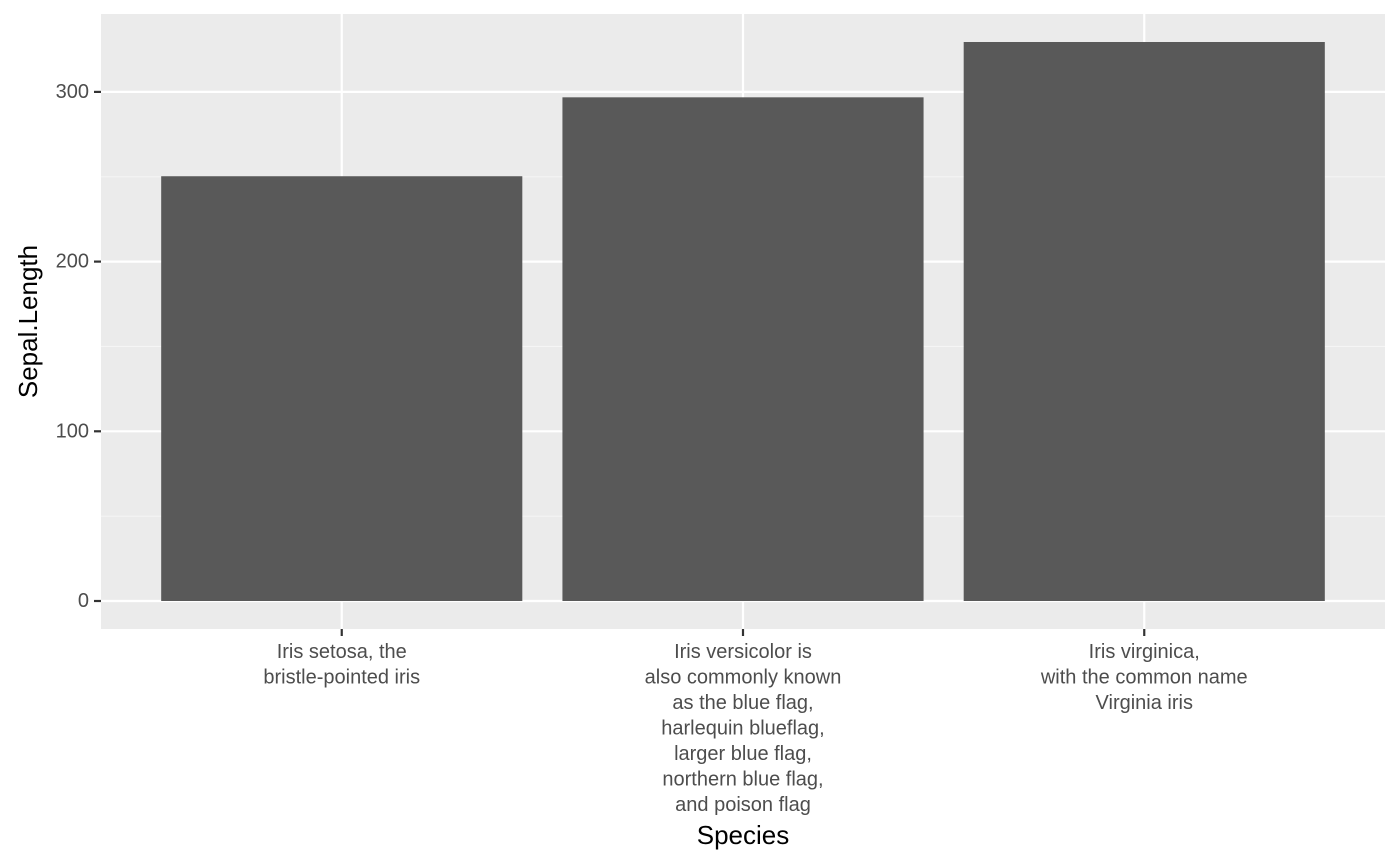 The height and width of the screenshot is (865, 1400). What do you see at coordinates (83, 601) in the screenshot?
I see `y-tick-label: 0` at bounding box center [83, 601].